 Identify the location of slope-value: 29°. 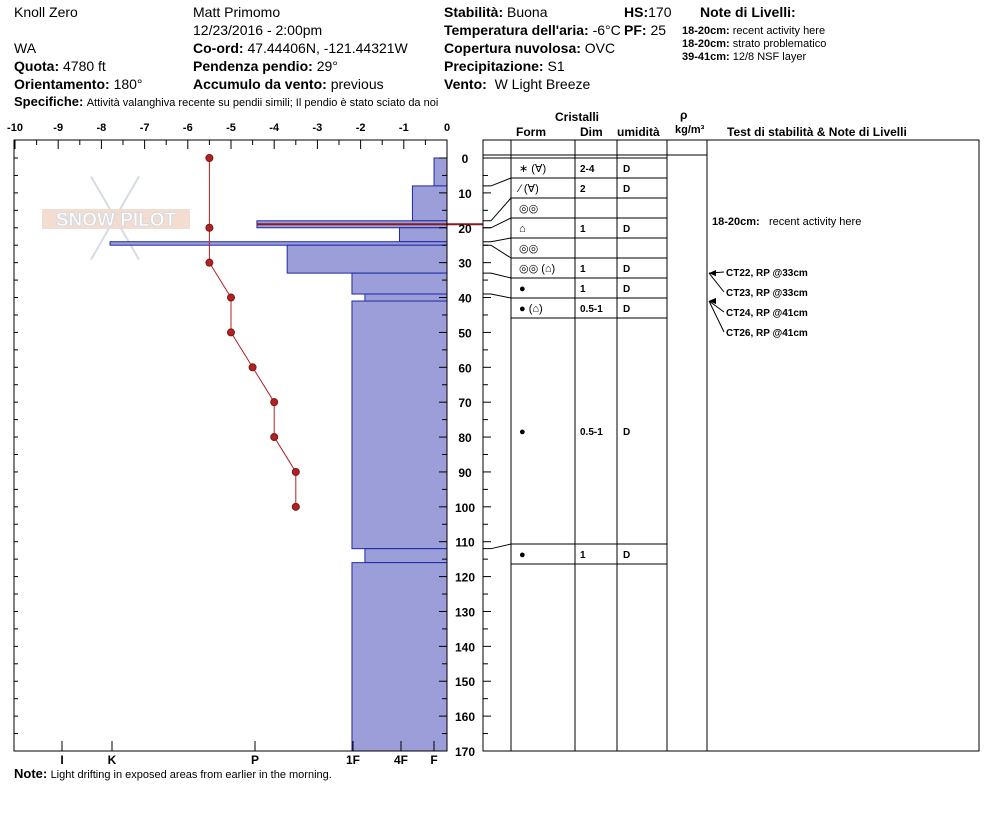
(327, 66).